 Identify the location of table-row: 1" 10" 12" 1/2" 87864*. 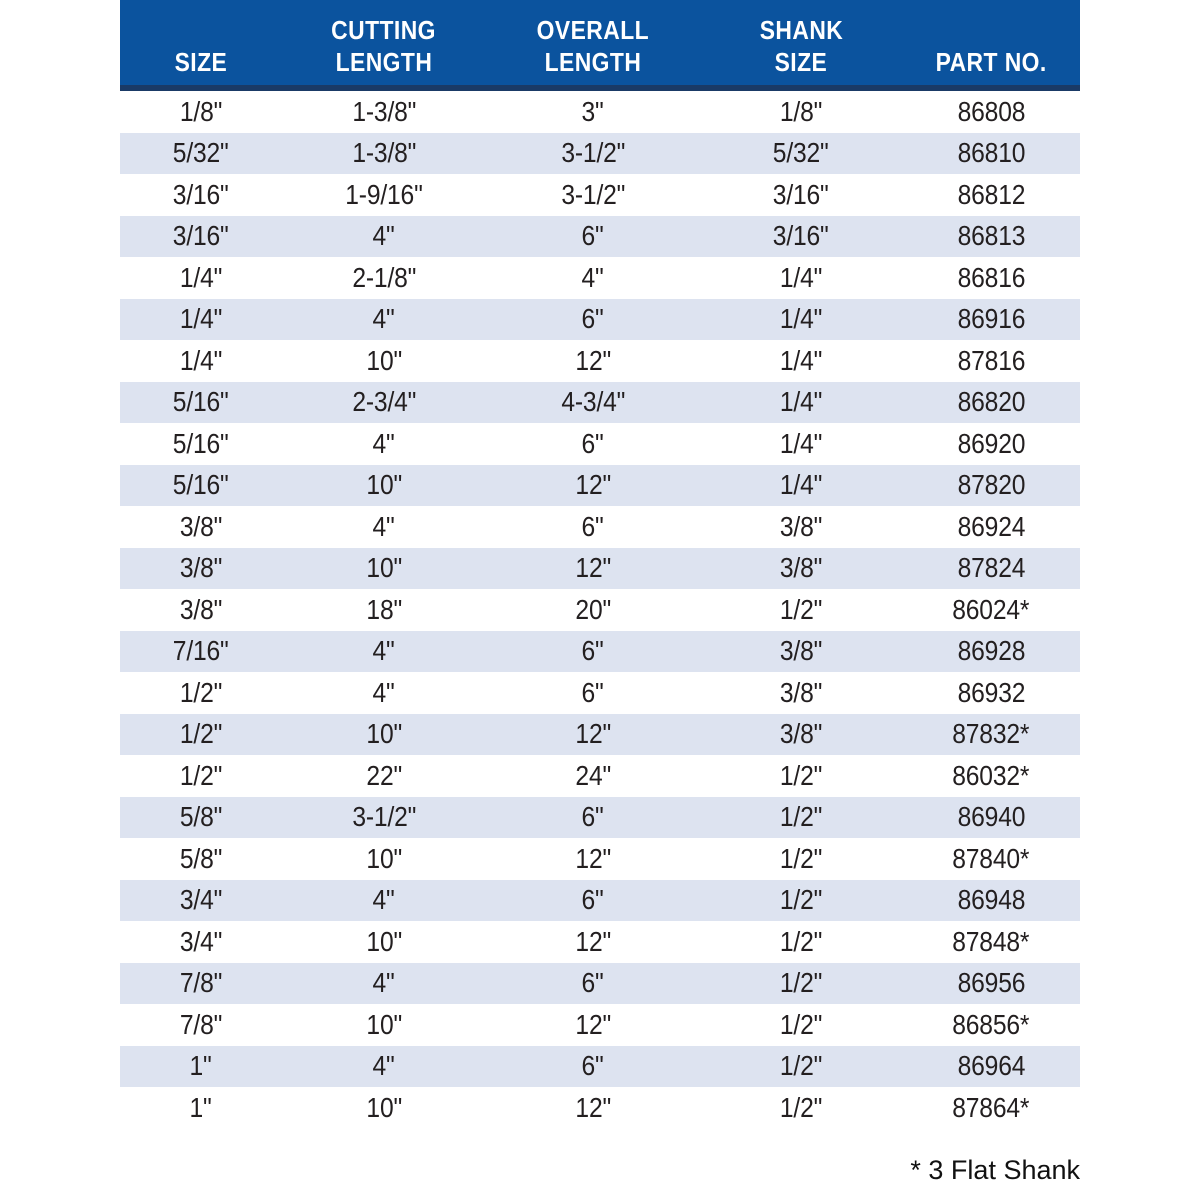
(600, 1108).